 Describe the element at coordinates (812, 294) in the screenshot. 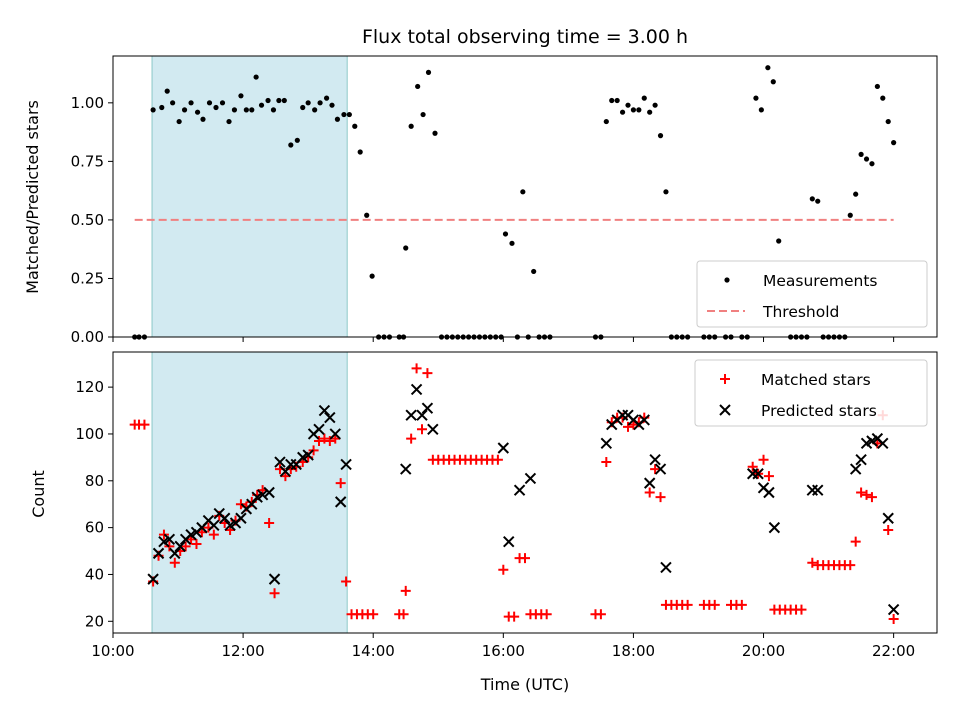

I see `legend-box` at that location.